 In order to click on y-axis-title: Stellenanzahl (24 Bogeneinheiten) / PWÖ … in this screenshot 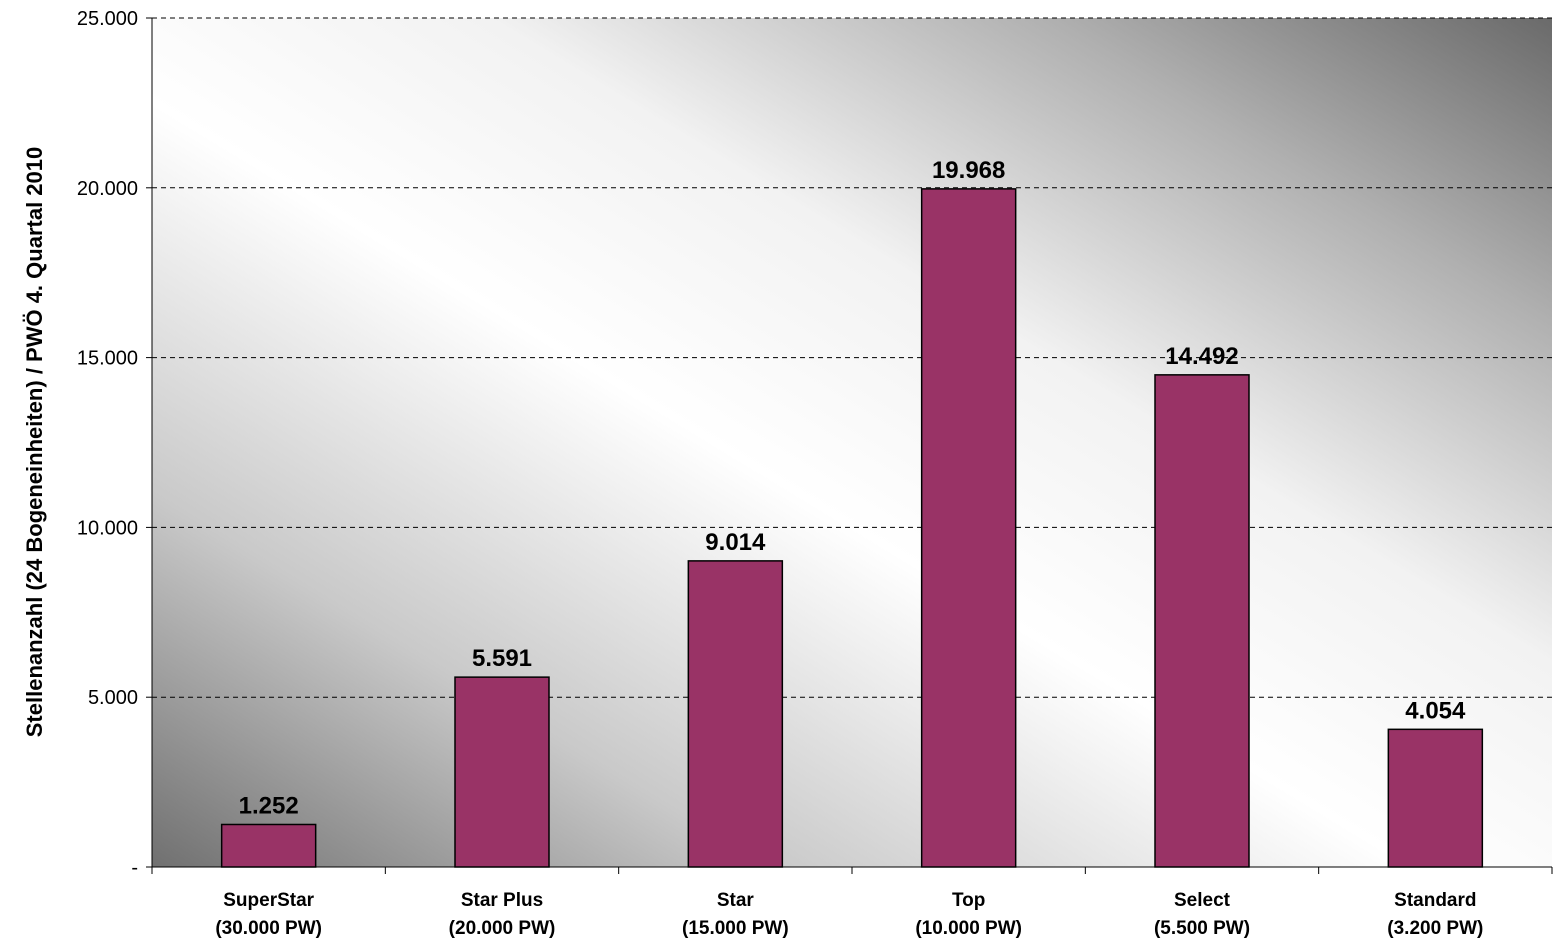, I will do `click(34, 442)`.